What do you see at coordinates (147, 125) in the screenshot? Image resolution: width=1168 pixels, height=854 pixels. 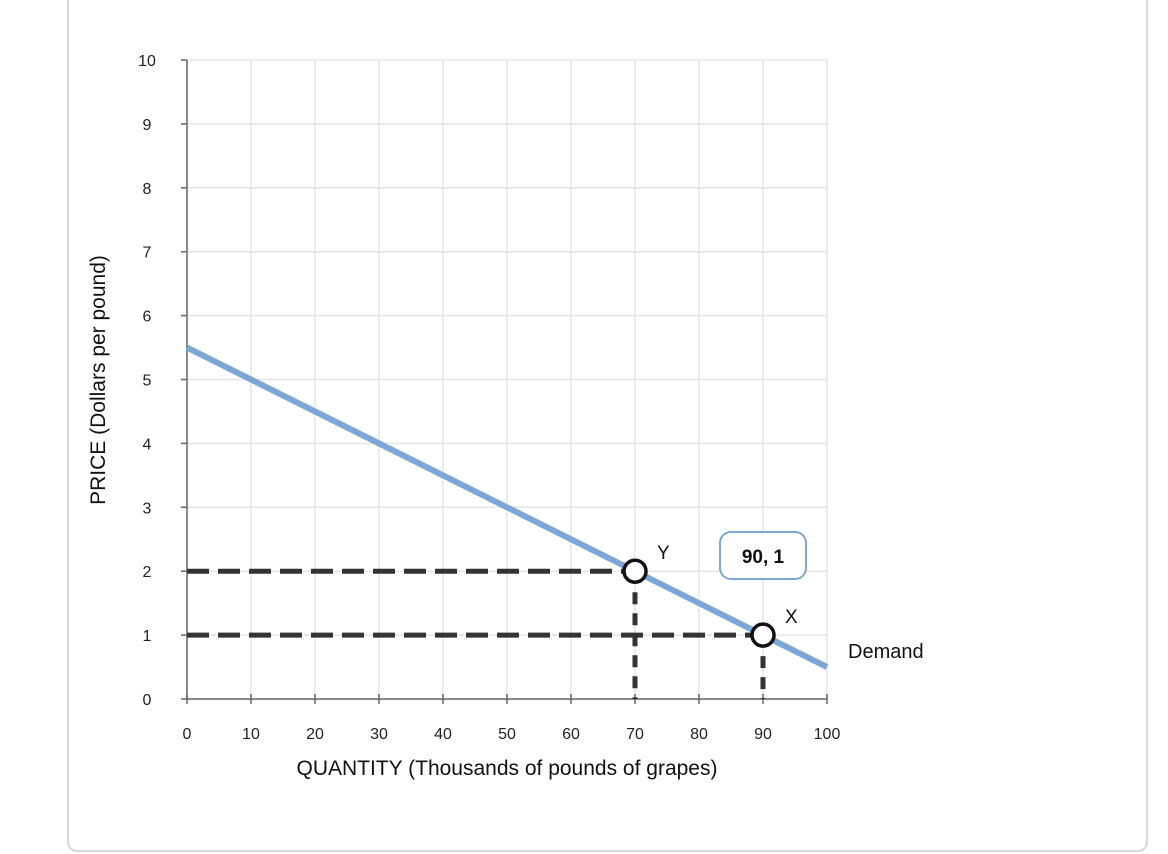 I see `y-tick-label: 9` at bounding box center [147, 125].